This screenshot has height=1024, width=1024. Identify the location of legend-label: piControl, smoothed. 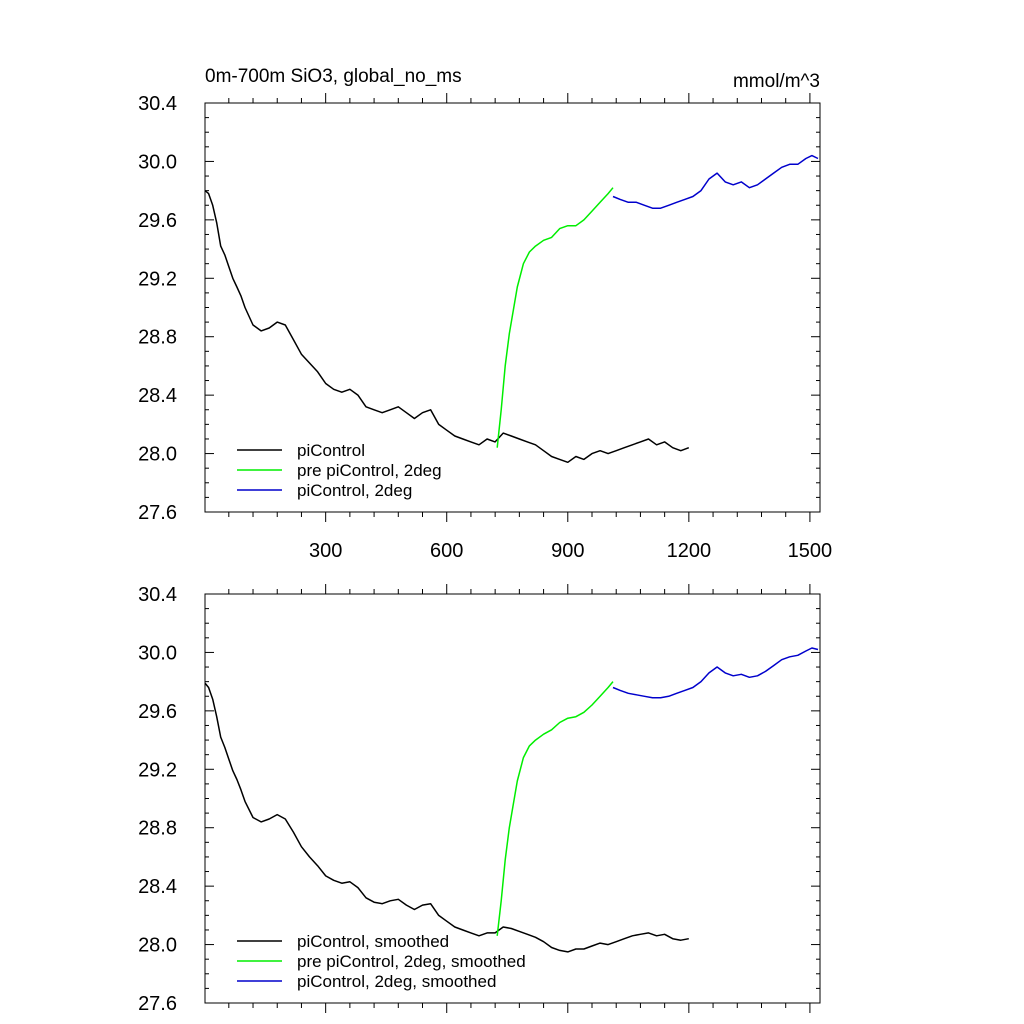
(373, 941).